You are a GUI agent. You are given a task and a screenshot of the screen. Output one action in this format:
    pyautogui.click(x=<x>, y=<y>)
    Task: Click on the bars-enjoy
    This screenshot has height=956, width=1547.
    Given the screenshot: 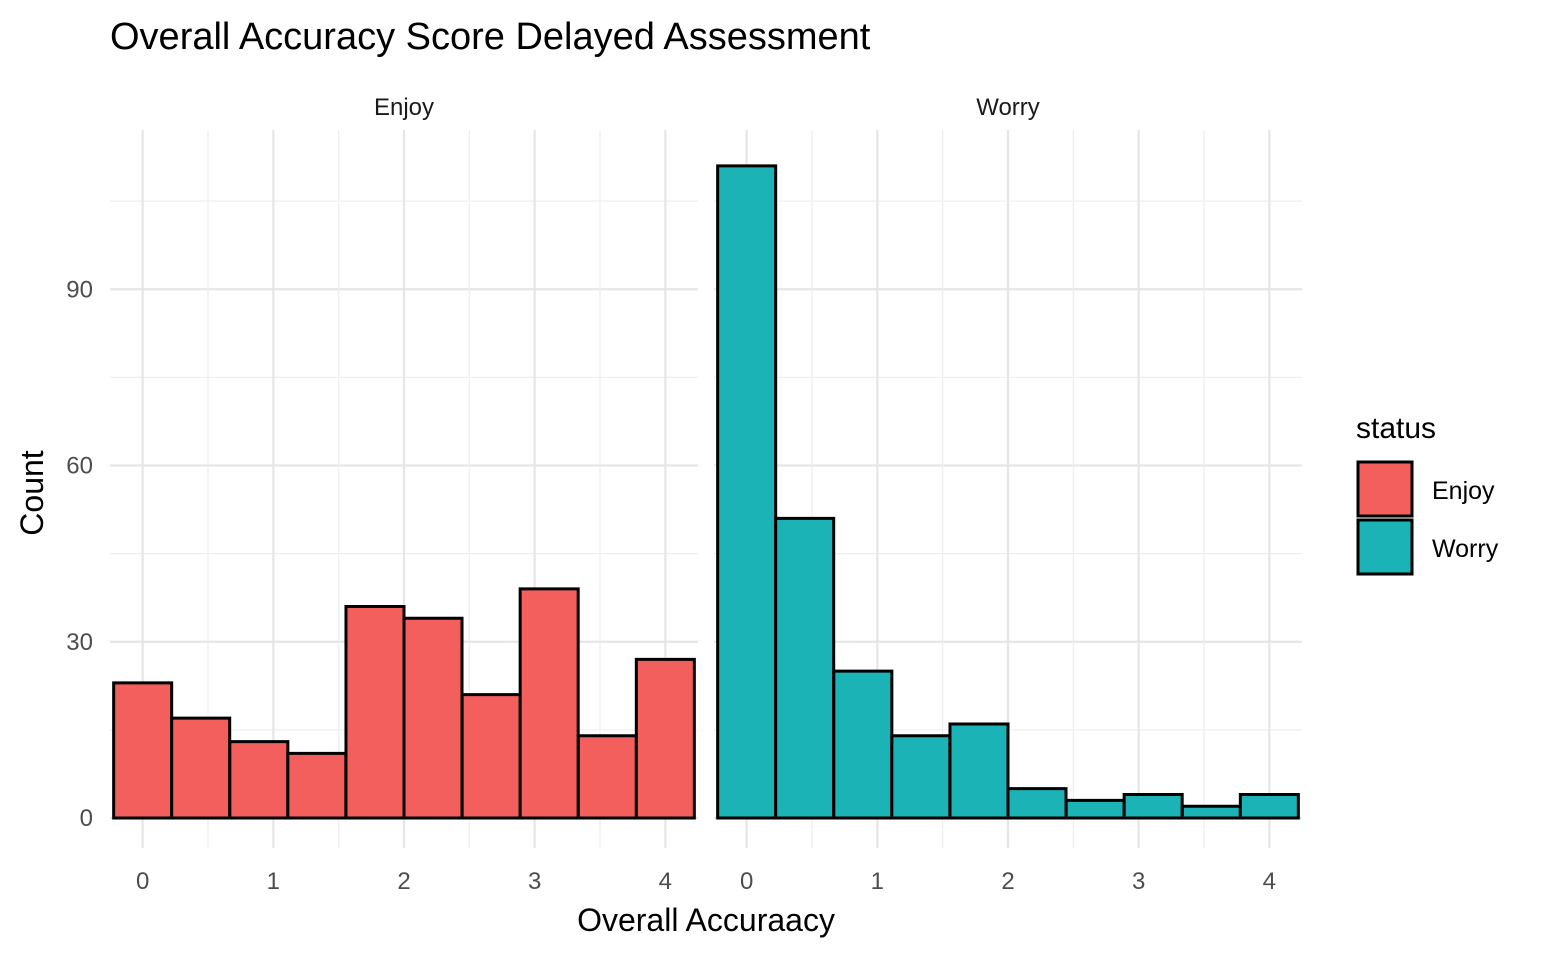 What is the action you would take?
    pyautogui.click(x=404, y=703)
    